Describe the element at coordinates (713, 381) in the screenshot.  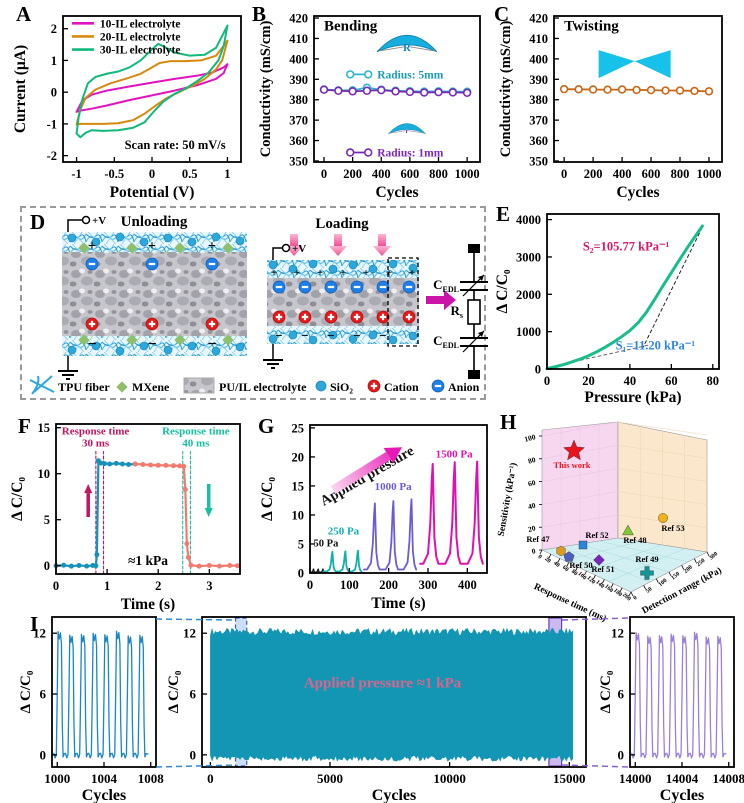
I see `svg-text: 80` at that location.